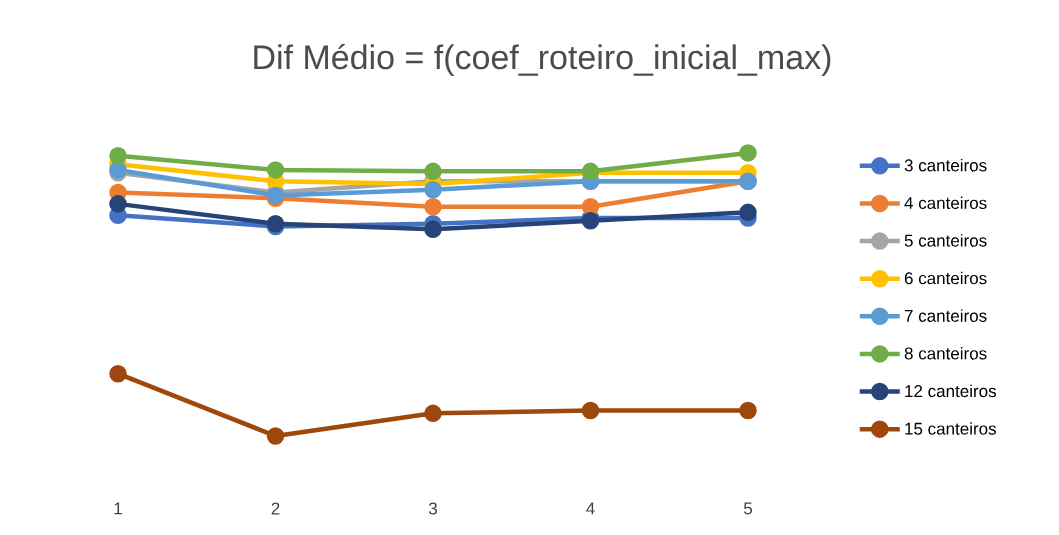 This screenshot has width=1059, height=535. What do you see at coordinates (945, 315) in the screenshot?
I see `legend-label: 7 canteiros` at bounding box center [945, 315].